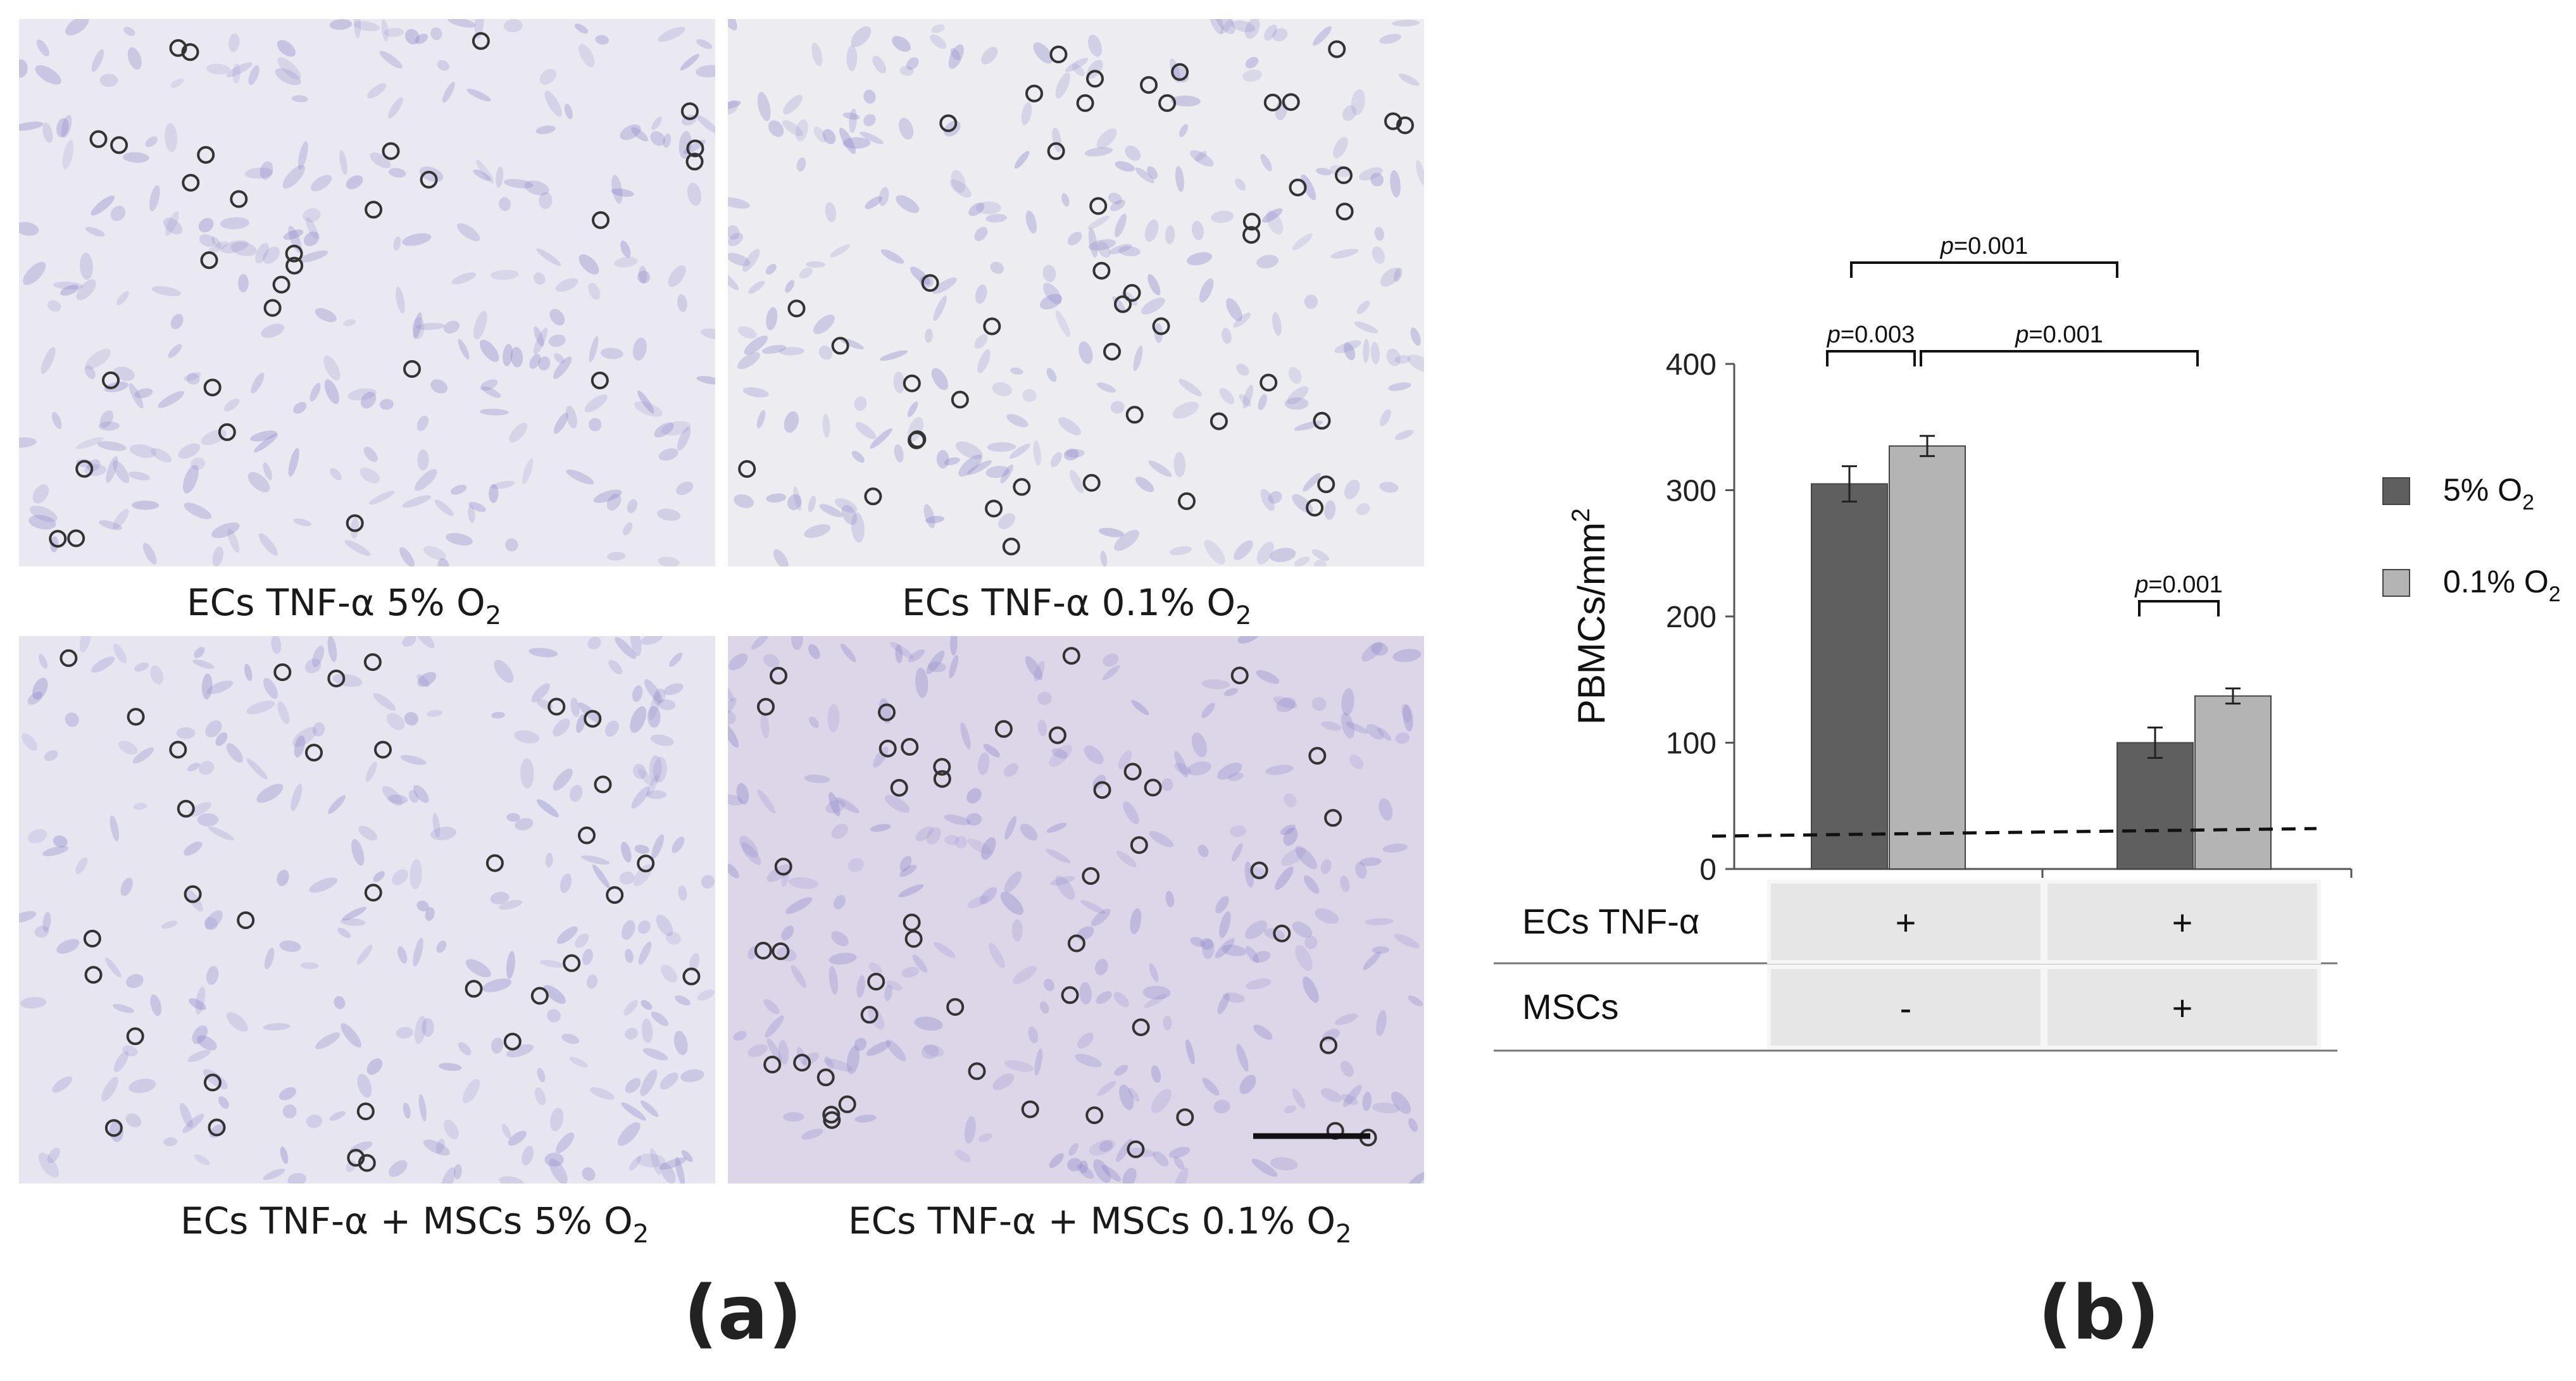 This screenshot has width=2576, height=1381. I want to click on micrograph-ecs-tnf-mscs-5pct, so click(367, 910).